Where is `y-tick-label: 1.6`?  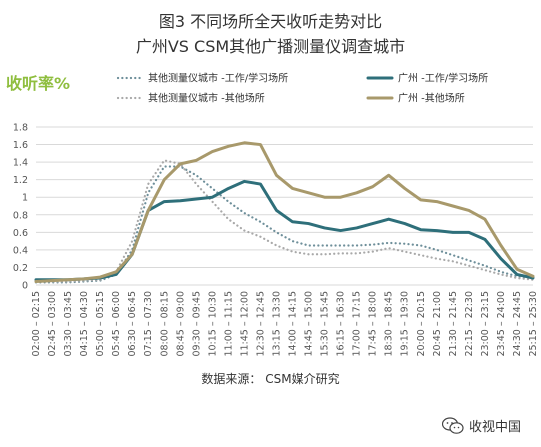
y-tick-label: 1.6 is located at coordinates (20, 145).